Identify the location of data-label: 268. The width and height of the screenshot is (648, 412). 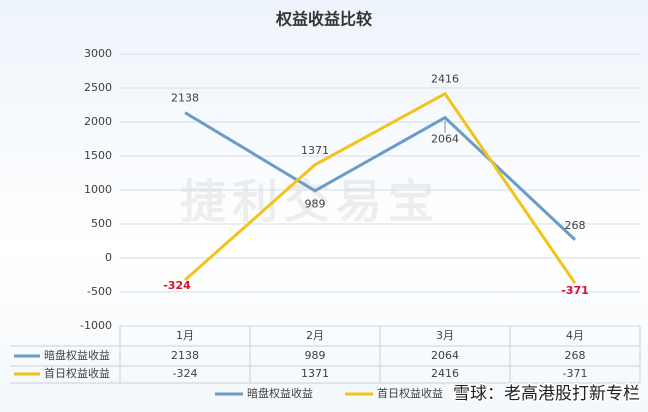
(575, 225).